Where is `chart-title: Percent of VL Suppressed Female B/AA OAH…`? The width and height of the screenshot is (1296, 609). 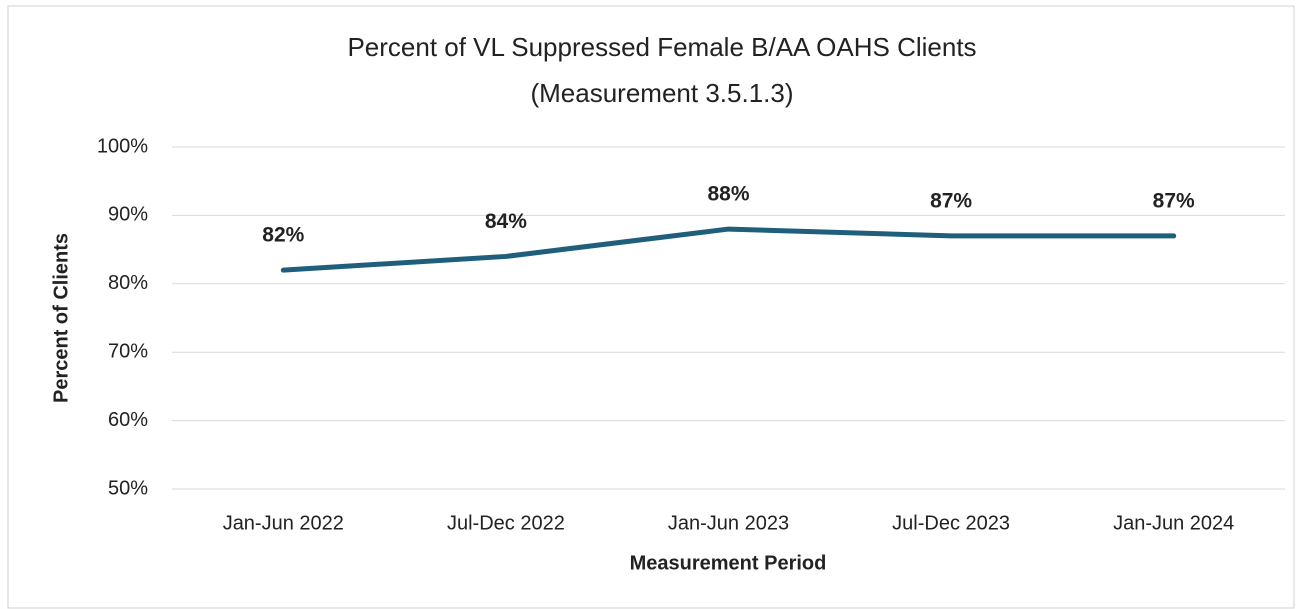
chart-title: Percent of VL Suppressed Female B/AA OAH… is located at coordinates (661, 47).